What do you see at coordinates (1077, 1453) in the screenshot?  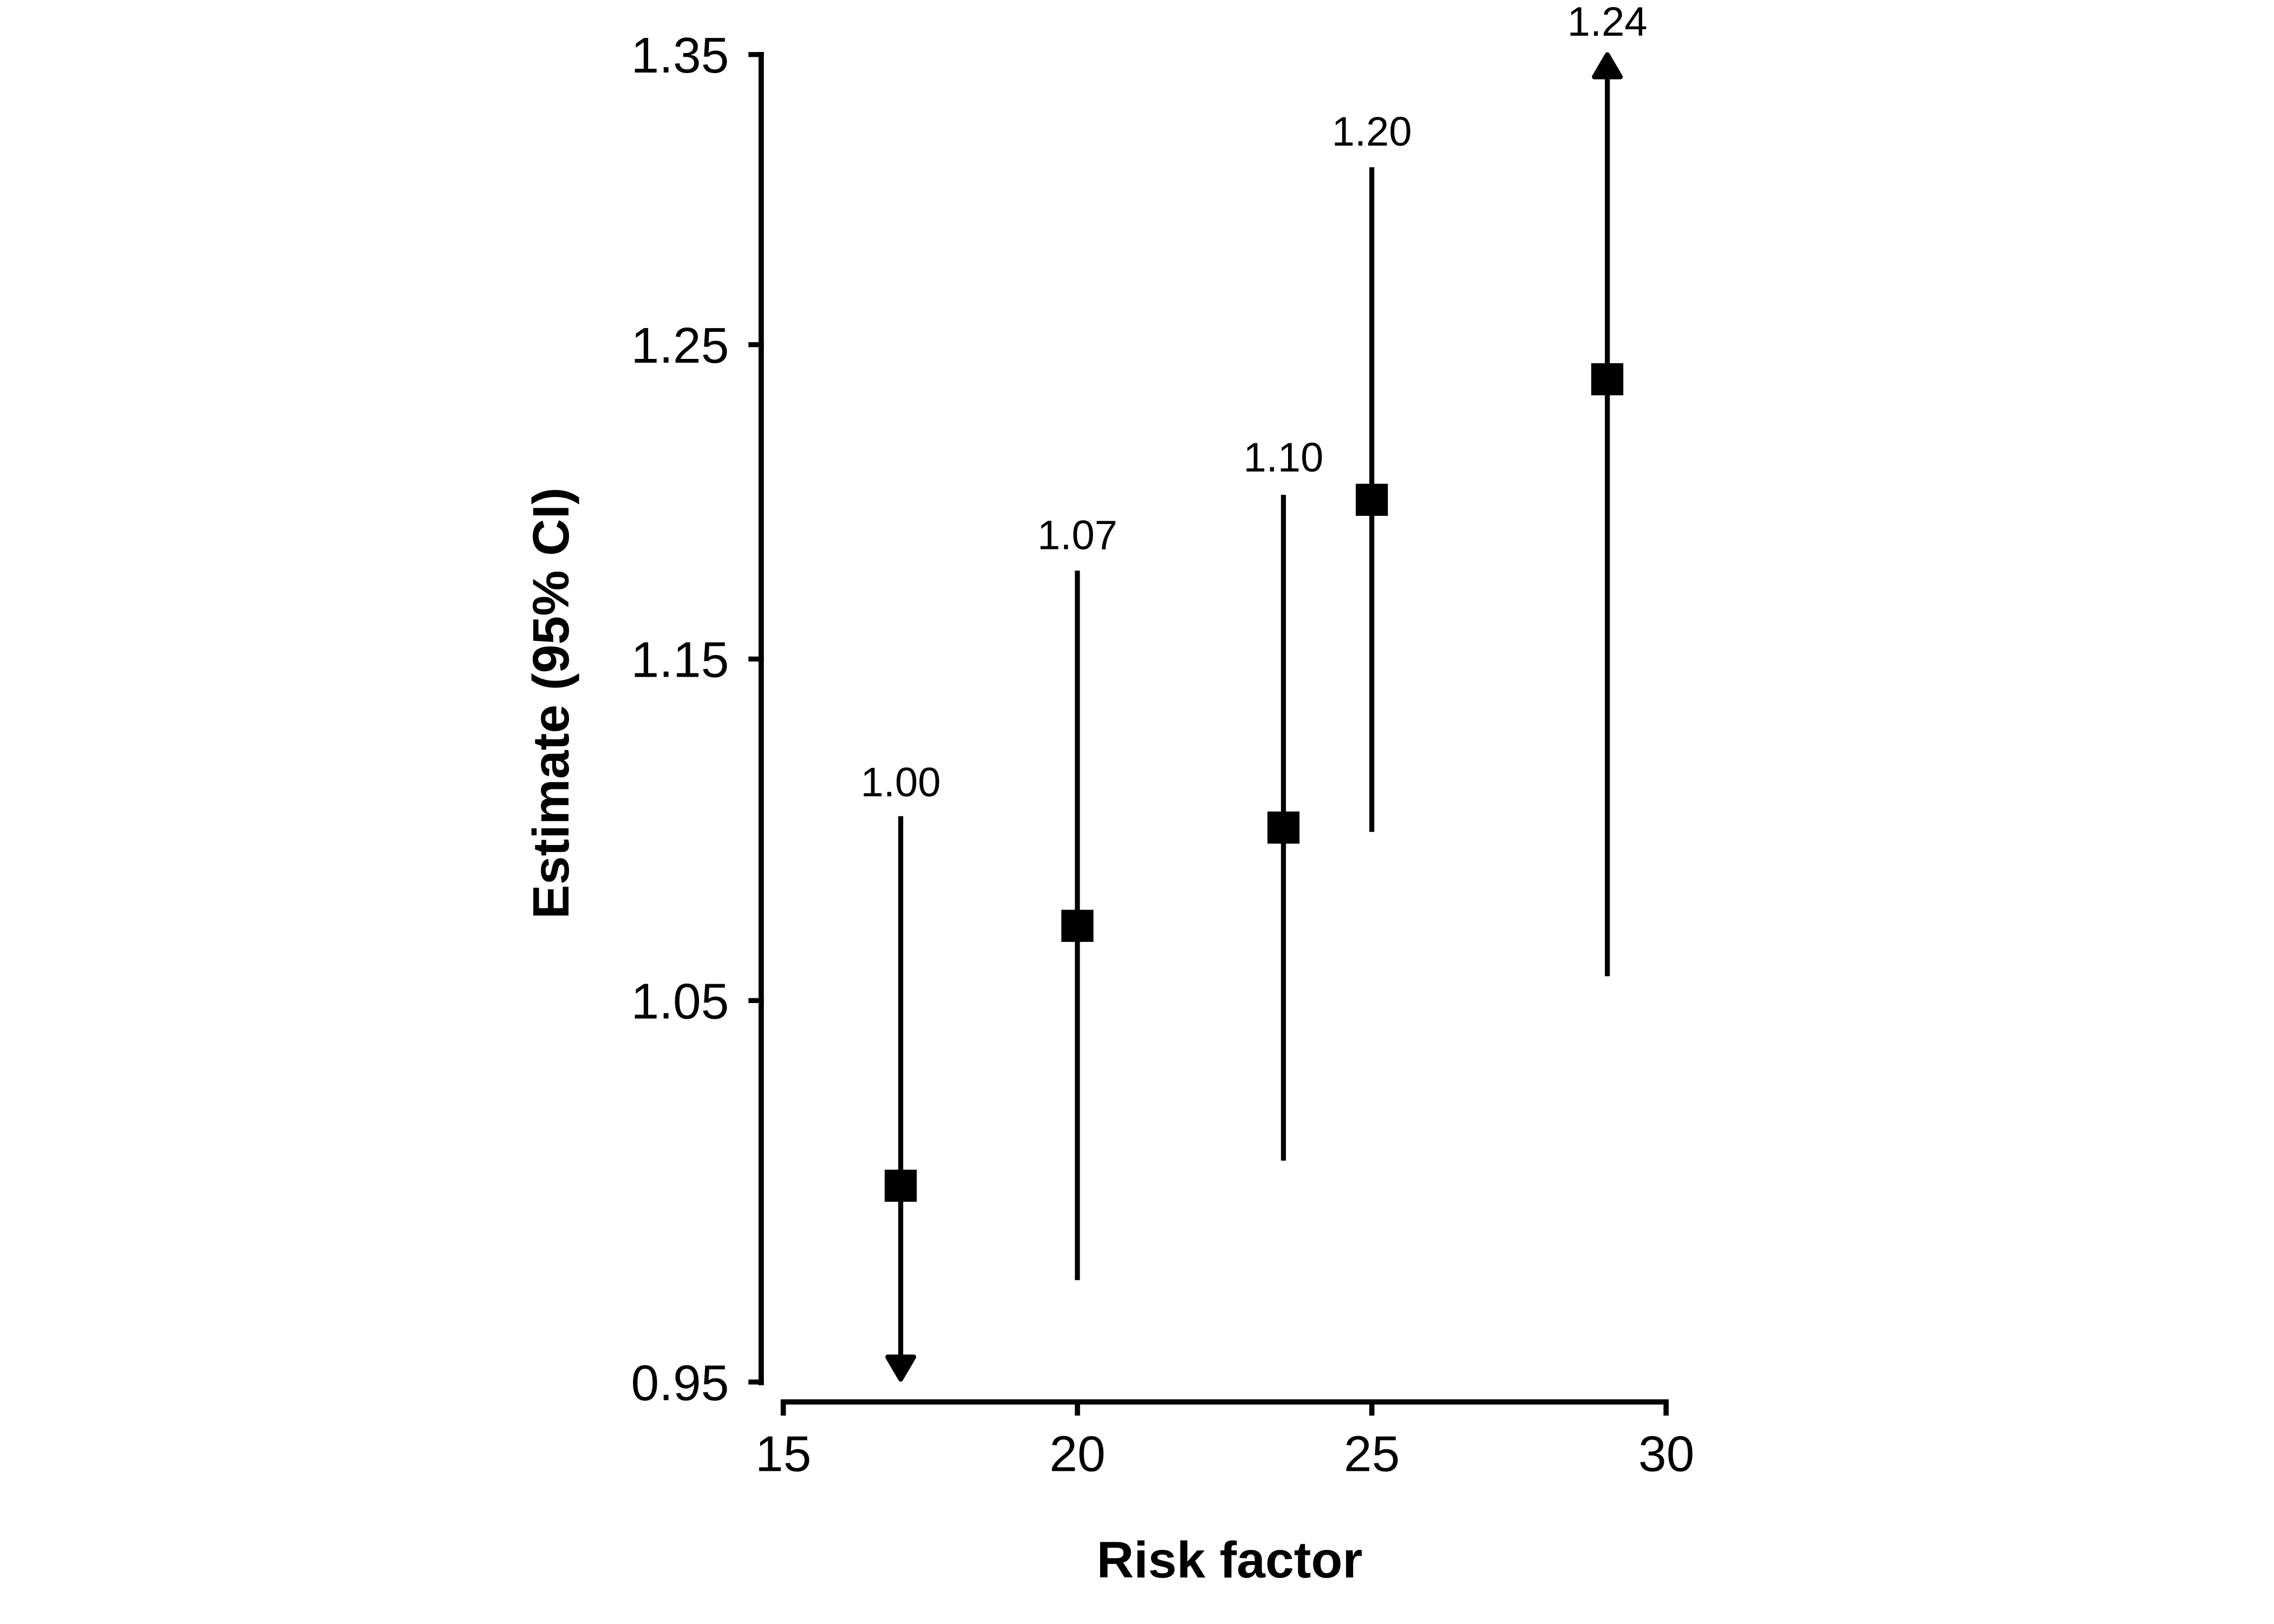 I see `svg-text: 20` at bounding box center [1077, 1453].